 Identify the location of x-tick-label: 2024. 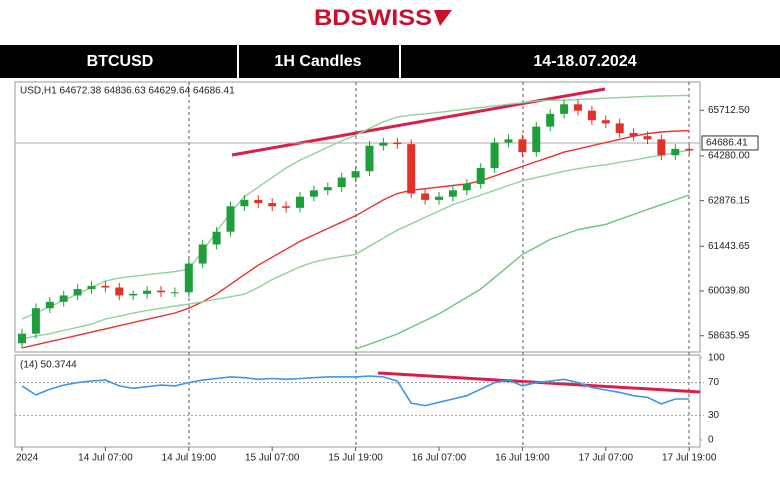
(27, 458).